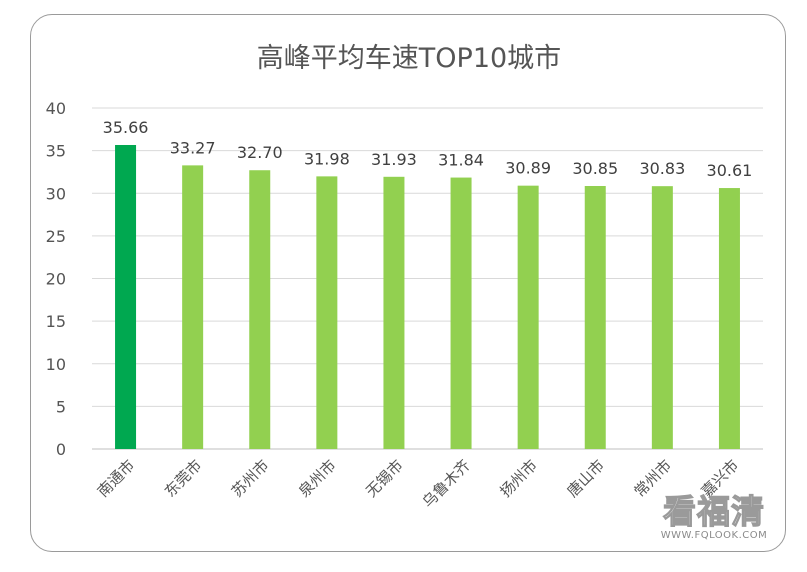 Image resolution: width=807 pixels, height=572 pixels. I want to click on x-tick-label: 唐山市, so click(586, 478).